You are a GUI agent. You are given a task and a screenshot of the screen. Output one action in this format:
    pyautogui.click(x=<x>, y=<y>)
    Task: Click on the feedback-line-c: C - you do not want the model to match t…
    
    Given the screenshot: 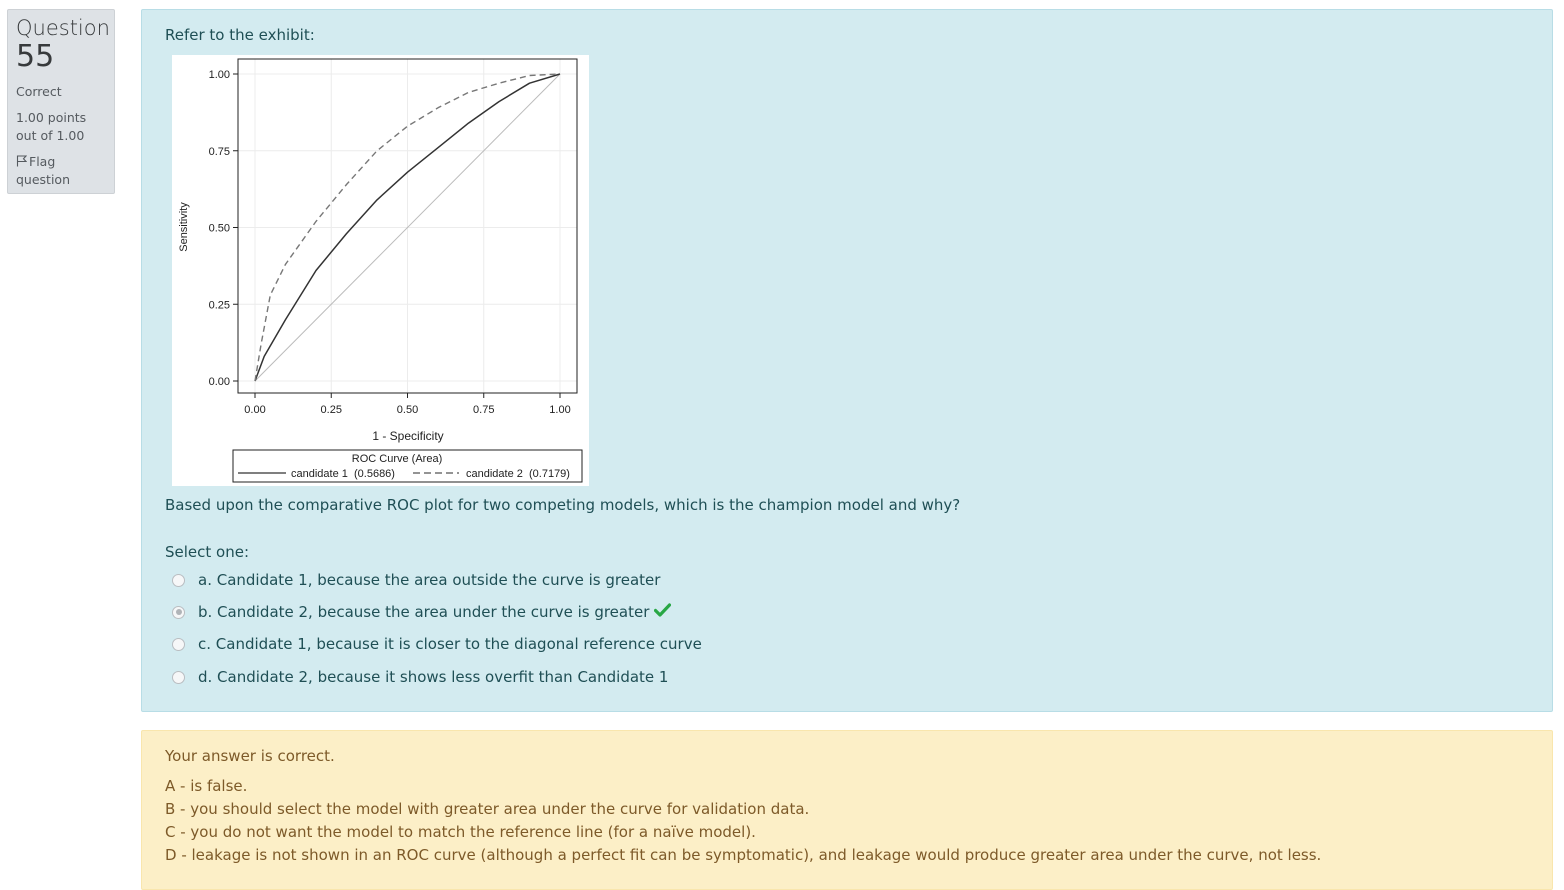 What is the action you would take?
    pyautogui.click(x=460, y=832)
    